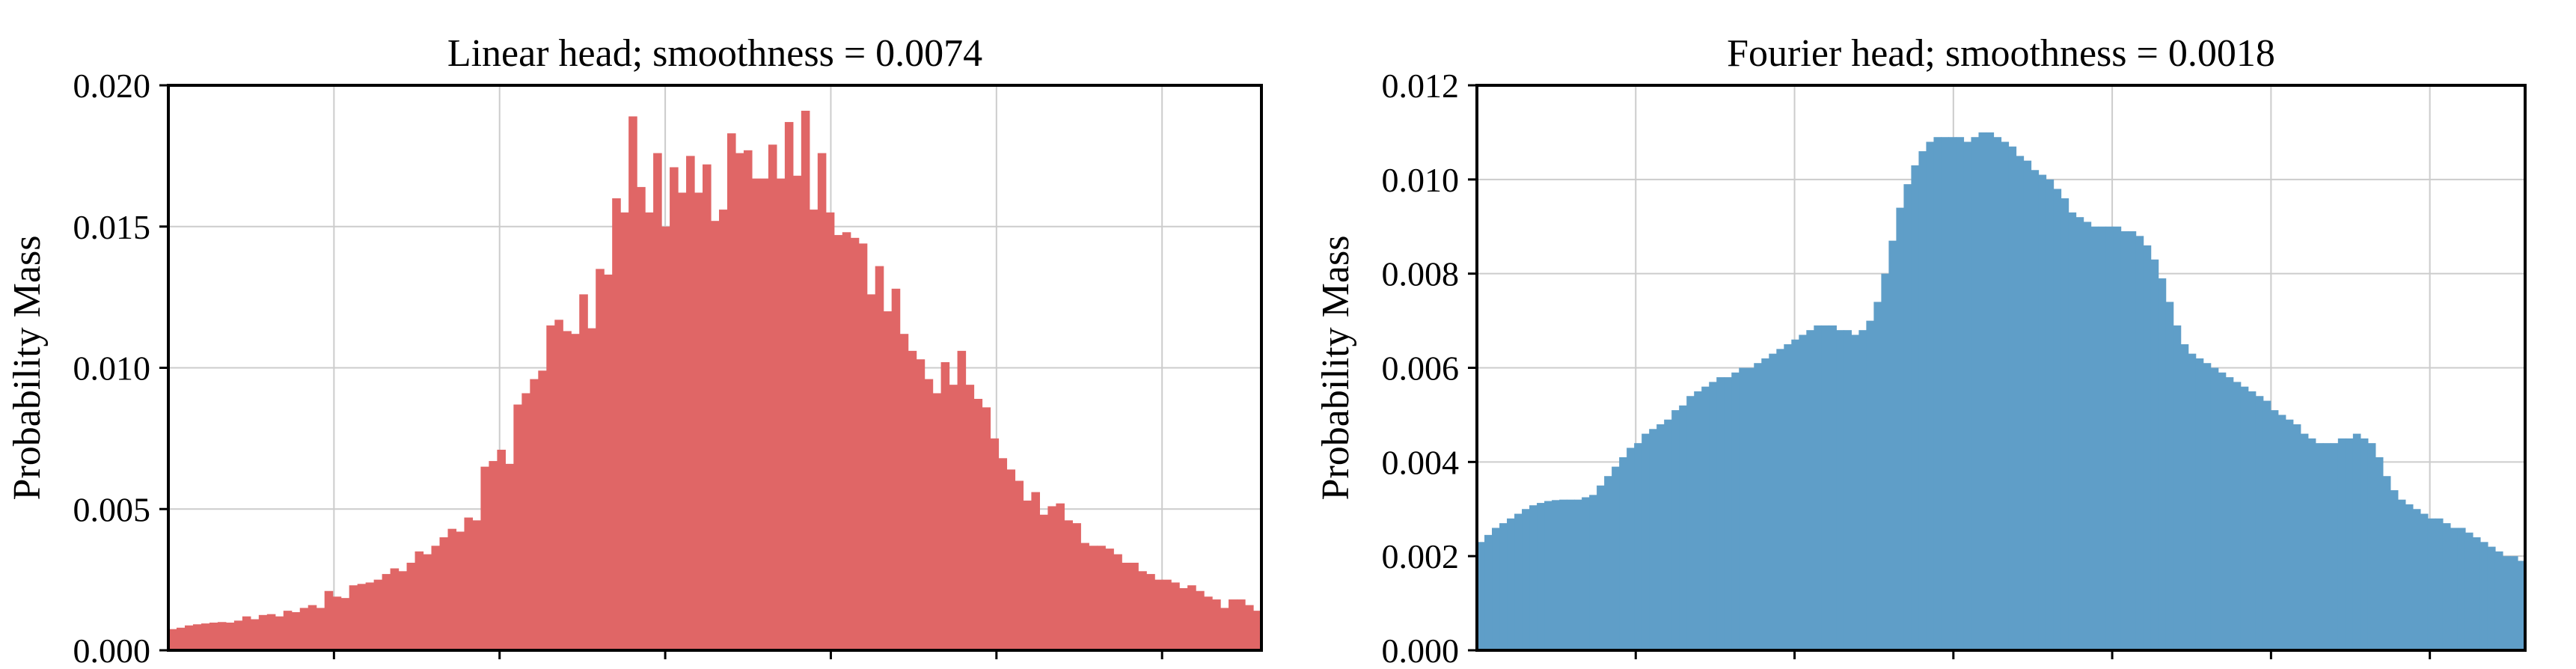 The width and height of the screenshot is (2576, 669). What do you see at coordinates (112, 86) in the screenshot?
I see `y-tick-label: 0.020` at bounding box center [112, 86].